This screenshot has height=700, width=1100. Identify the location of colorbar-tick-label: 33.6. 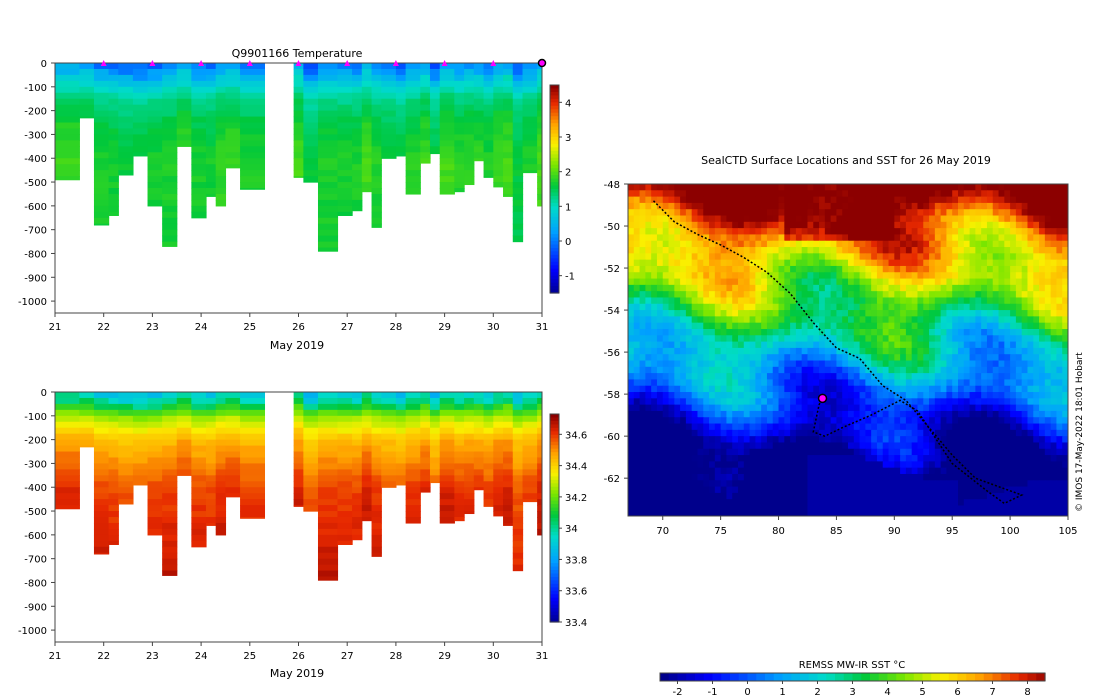
(576, 592).